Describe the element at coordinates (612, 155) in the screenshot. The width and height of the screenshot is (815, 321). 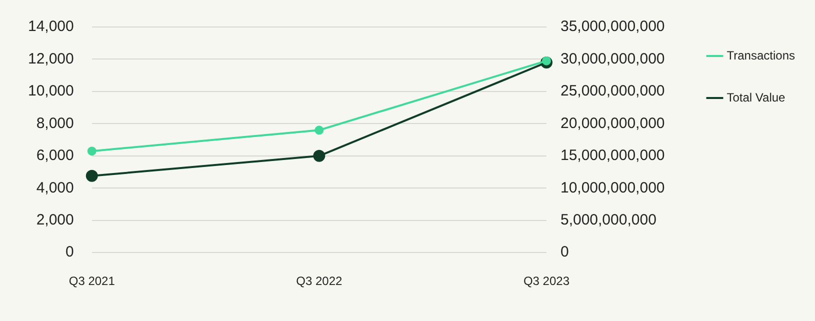
I see `y2-tick-label: 15,000,000,000` at that location.